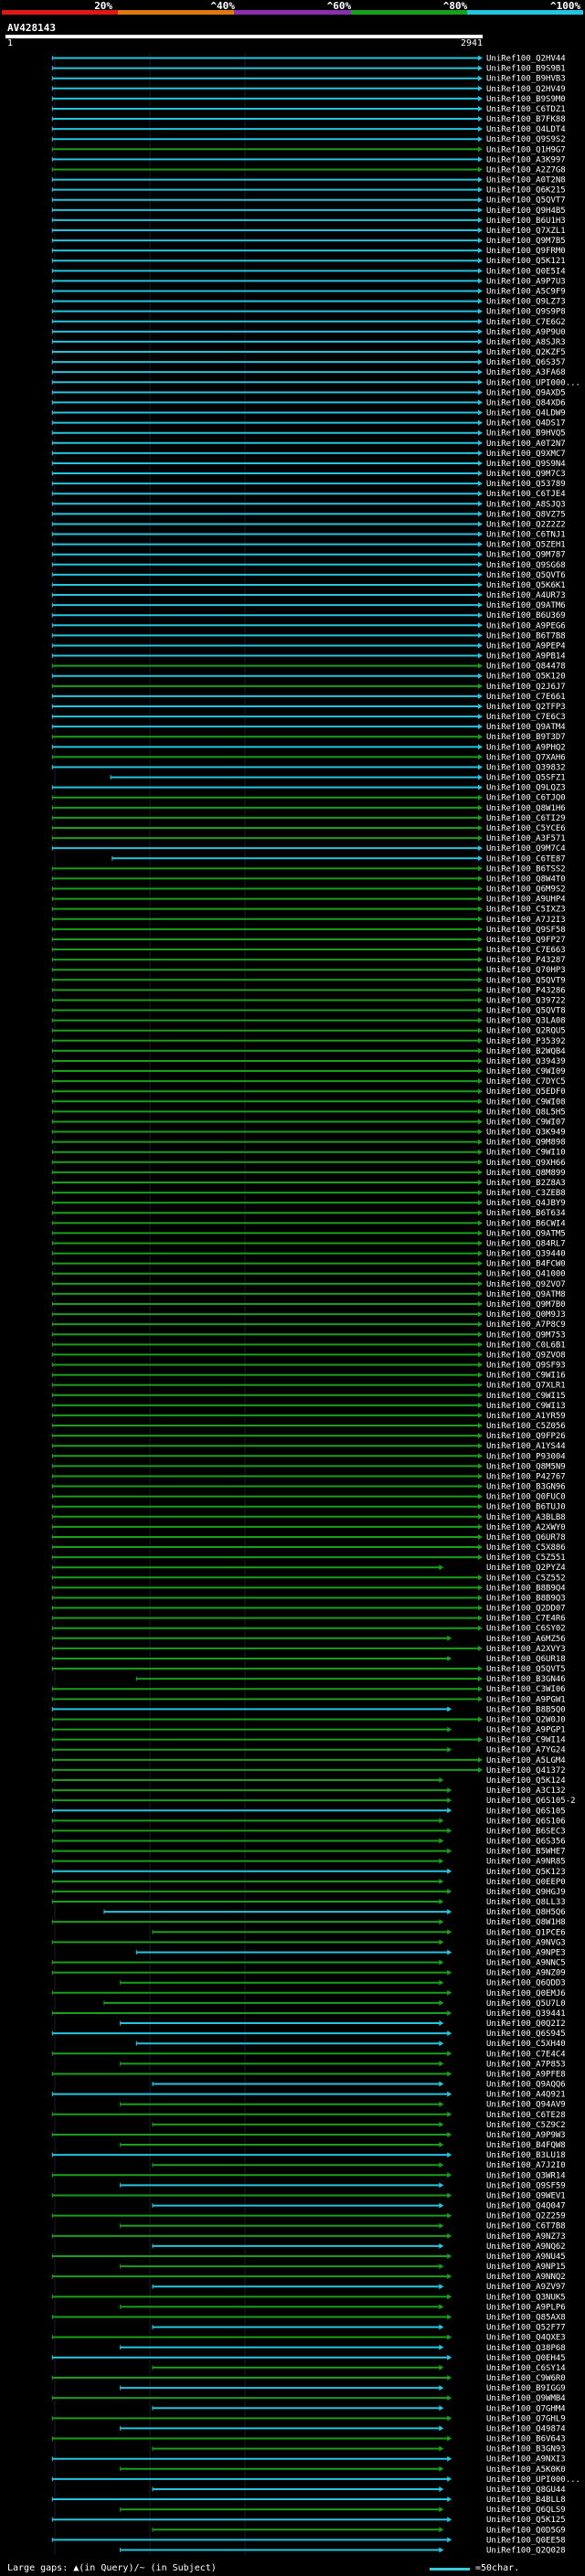 The width and height of the screenshot is (585, 2576). What do you see at coordinates (526, 657) in the screenshot?
I see `hit-label: UniRef100_A9PB14` at bounding box center [526, 657].